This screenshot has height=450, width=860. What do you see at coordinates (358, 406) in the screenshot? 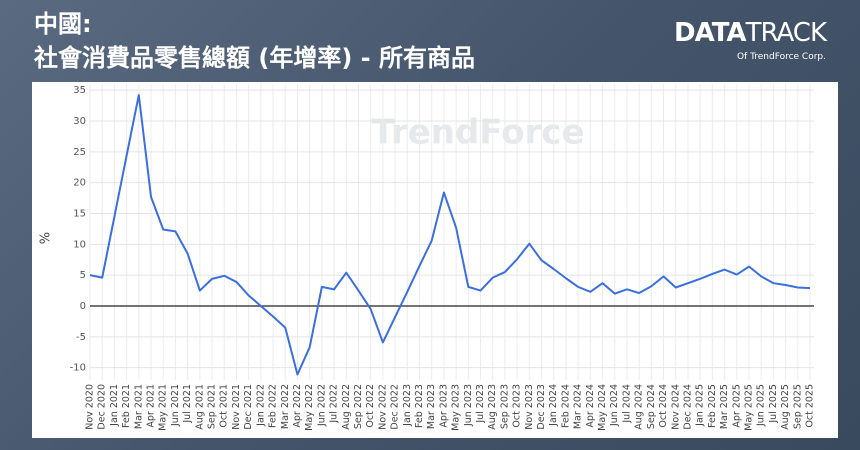
I see `x-tick-label: Sep 2022` at bounding box center [358, 406].